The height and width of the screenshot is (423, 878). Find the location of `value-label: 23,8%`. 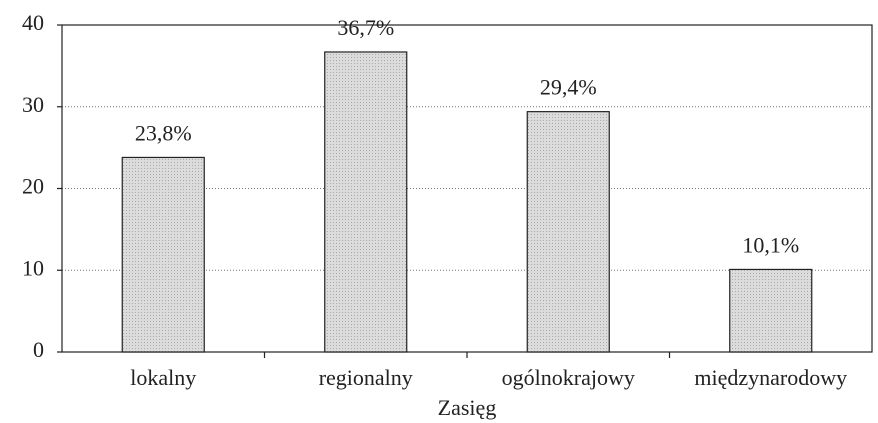

value-label: 23,8% is located at coordinates (163, 132).